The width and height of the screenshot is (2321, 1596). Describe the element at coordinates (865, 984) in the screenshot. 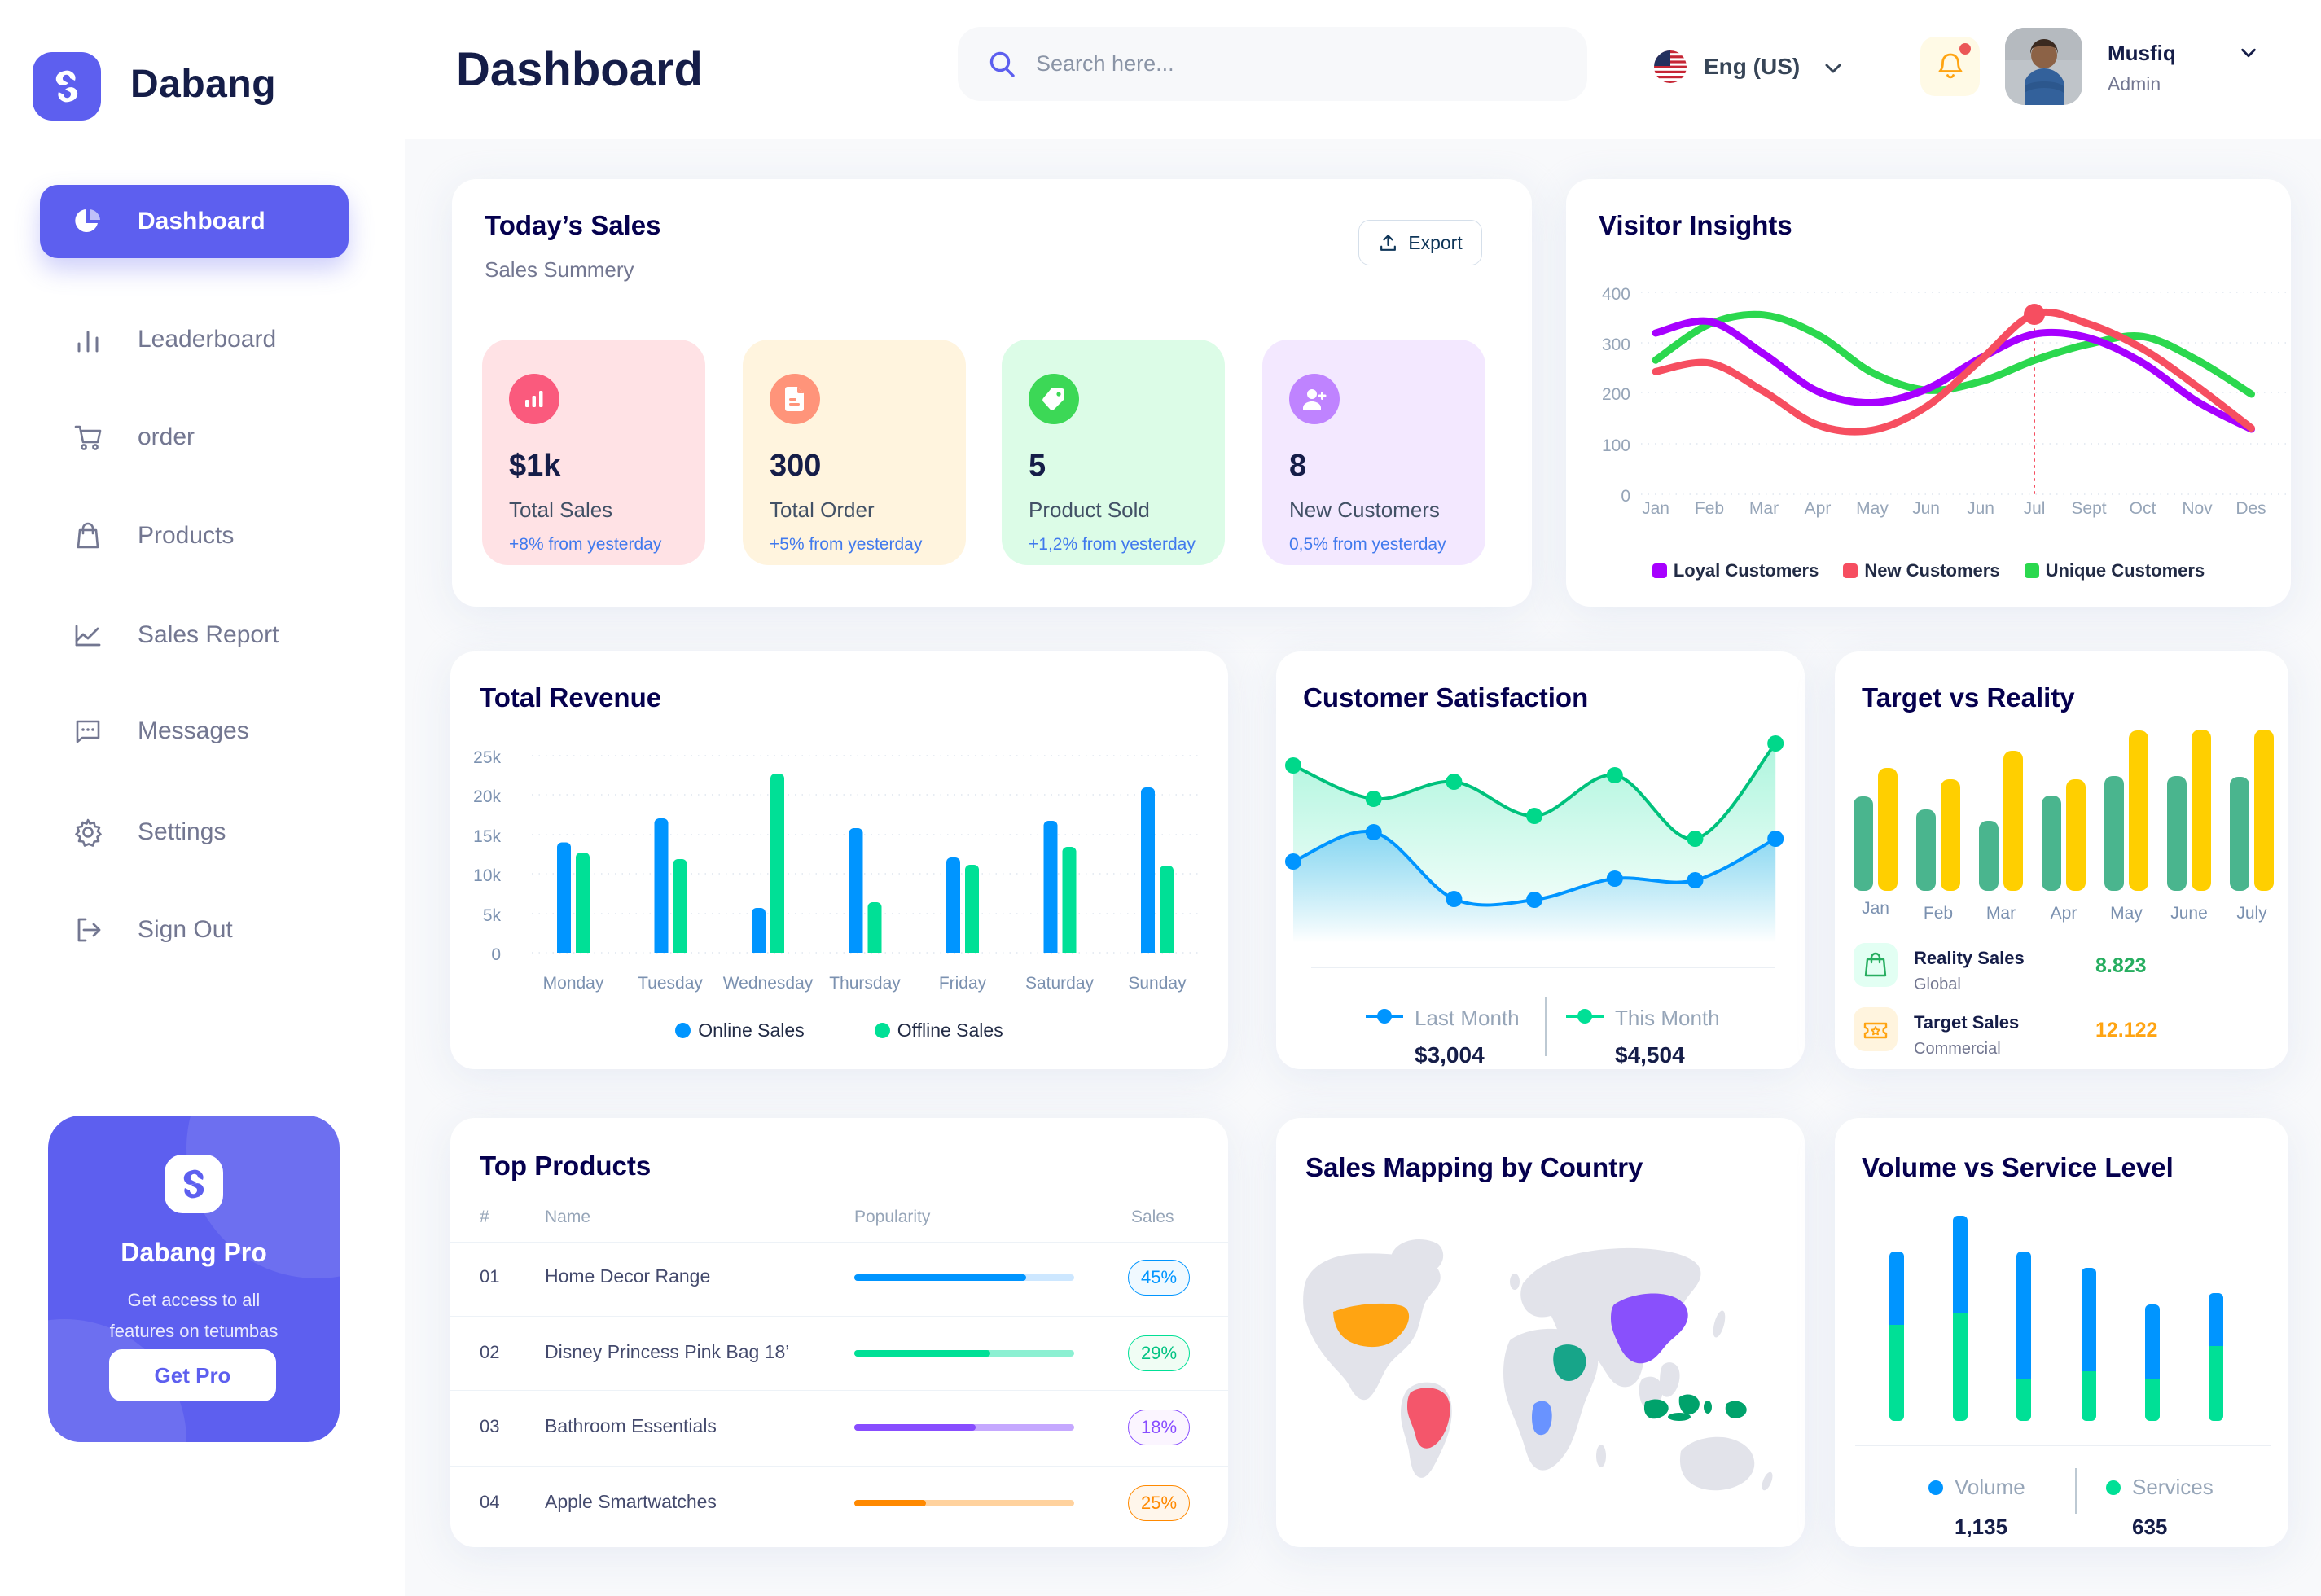

I see `svg-text: Thursday` at that location.